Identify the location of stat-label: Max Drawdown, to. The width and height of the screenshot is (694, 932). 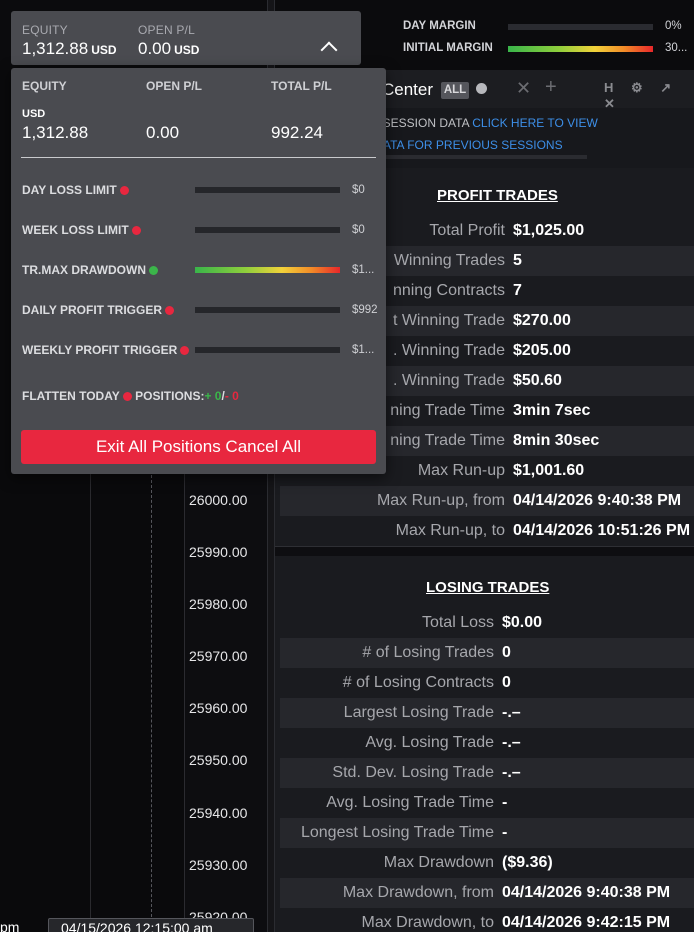
(428, 922).